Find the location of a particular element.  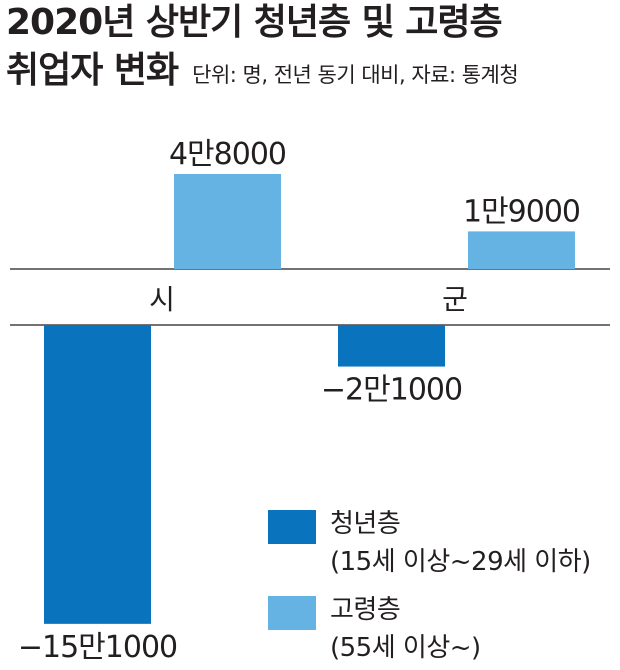

legend-note-elderly: (55세 이상~) is located at coordinates (405, 648).